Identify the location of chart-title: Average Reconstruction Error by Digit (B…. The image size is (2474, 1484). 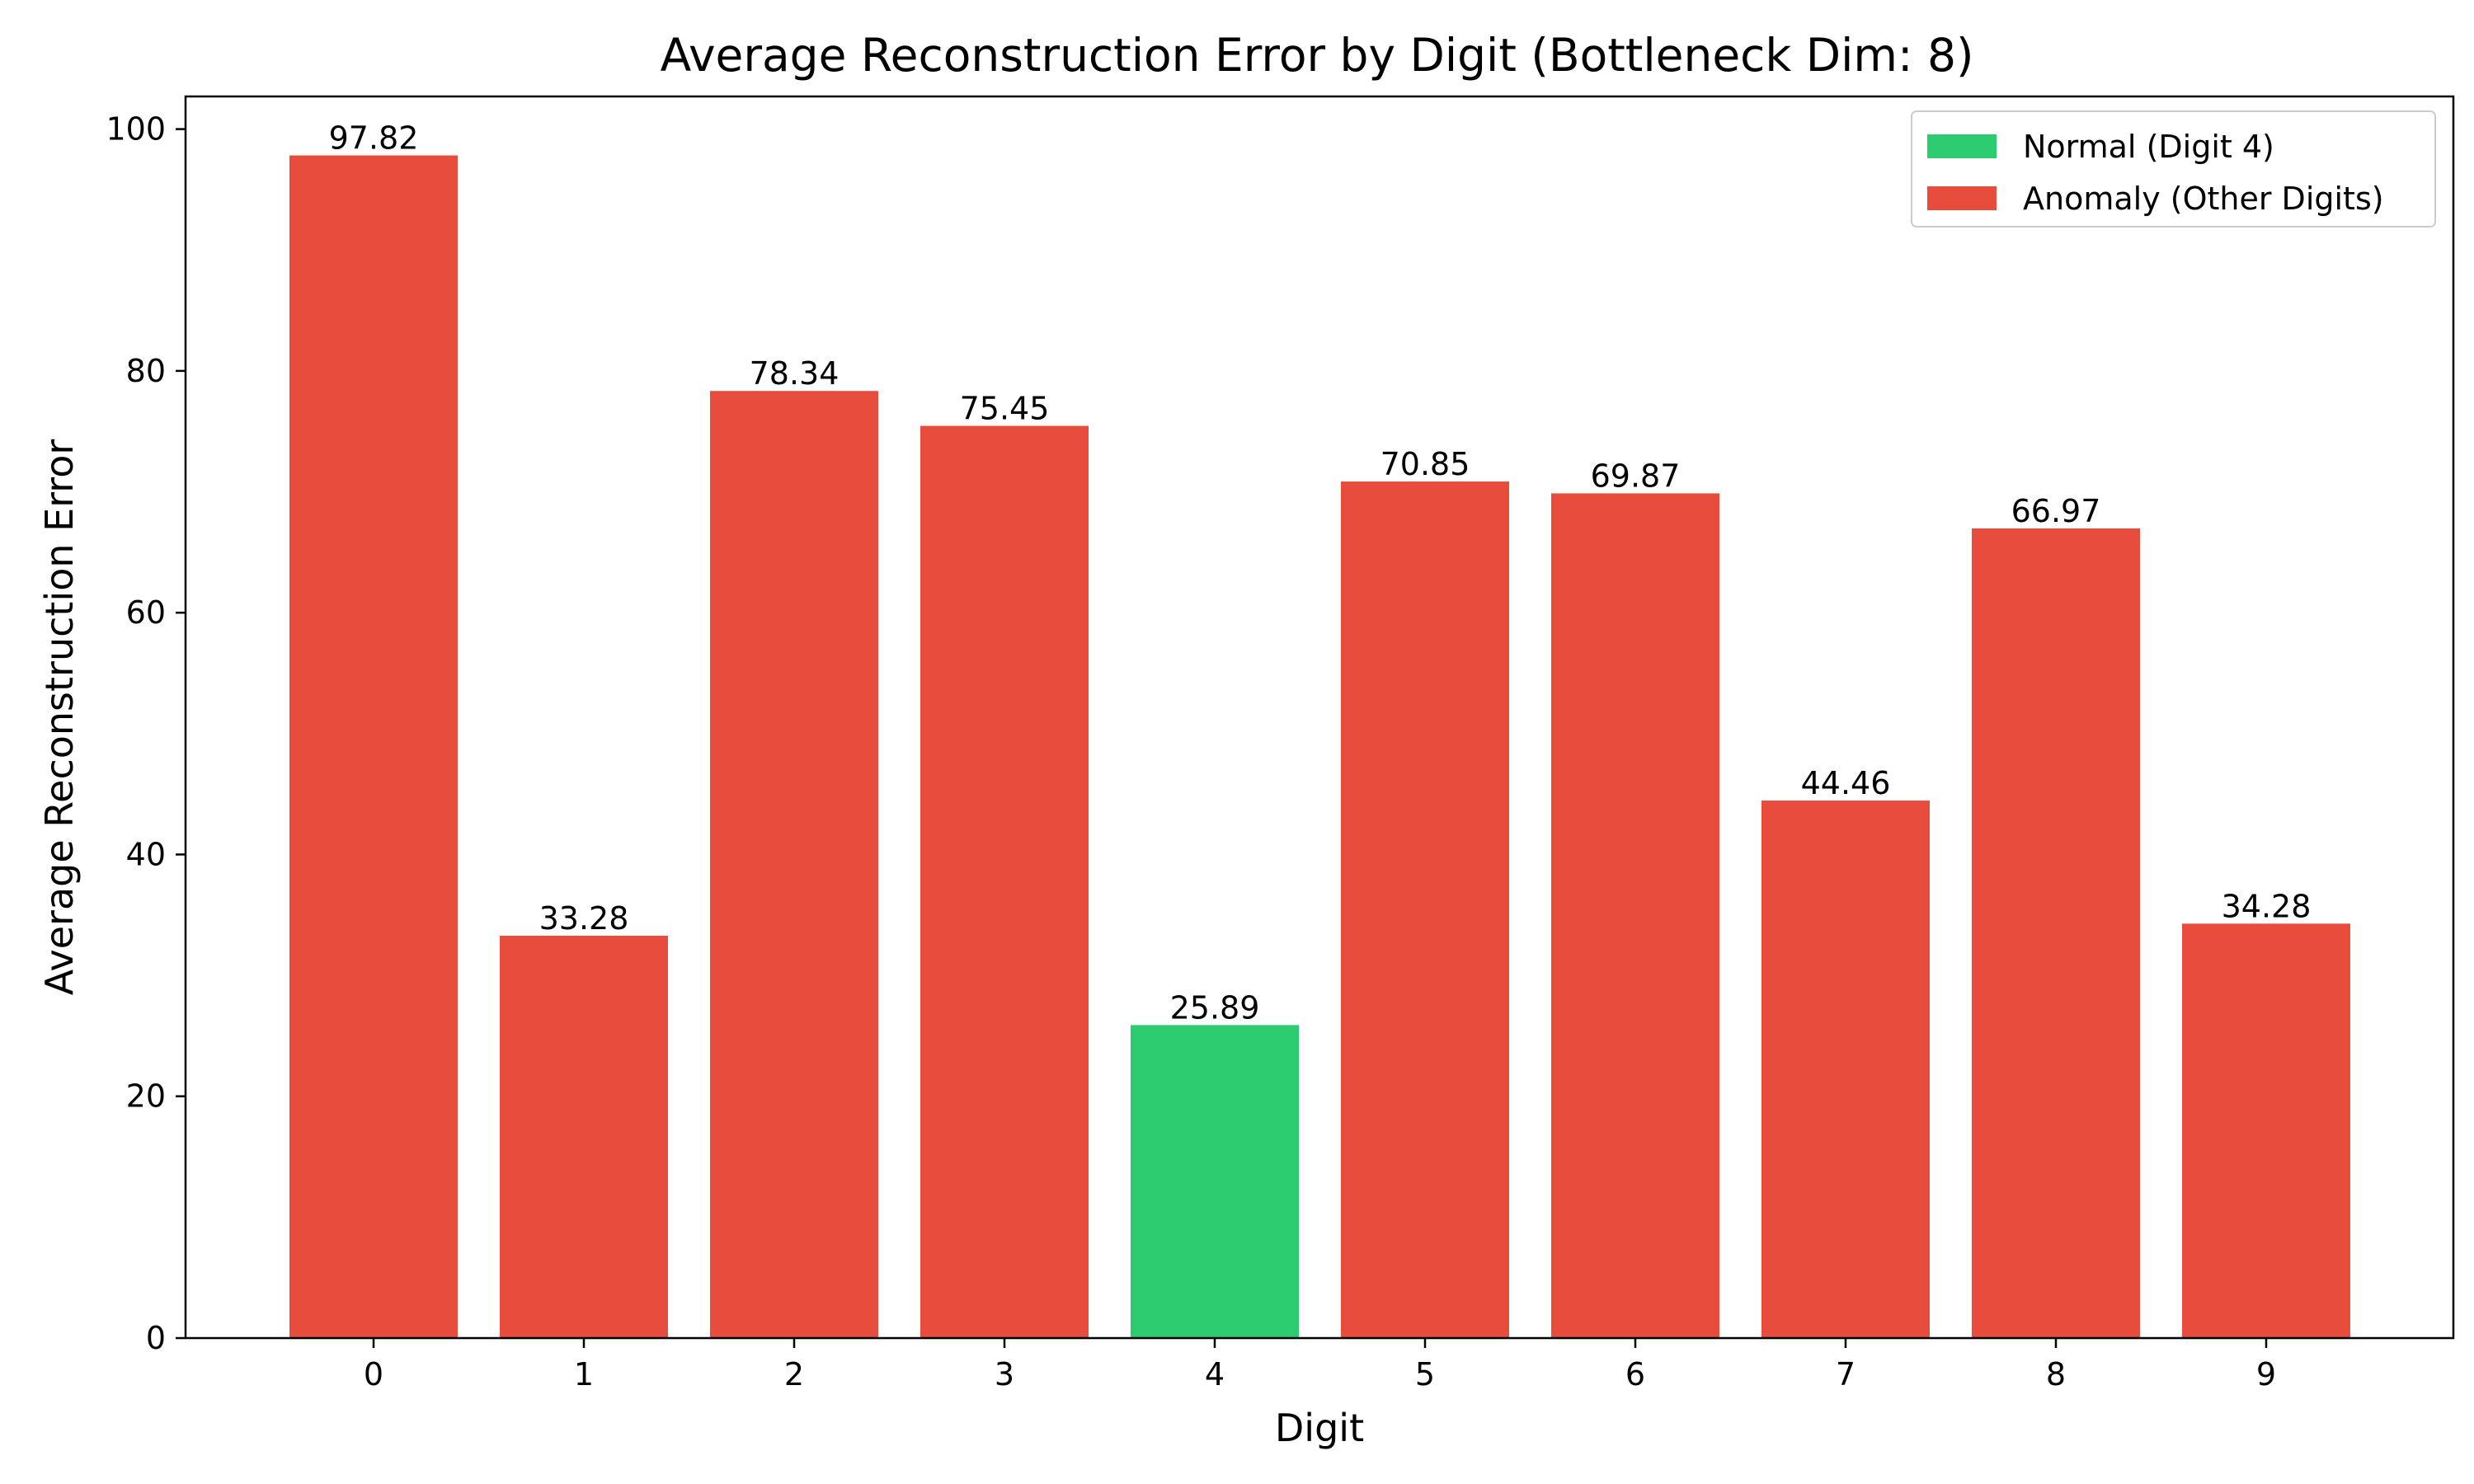
(1317, 55).